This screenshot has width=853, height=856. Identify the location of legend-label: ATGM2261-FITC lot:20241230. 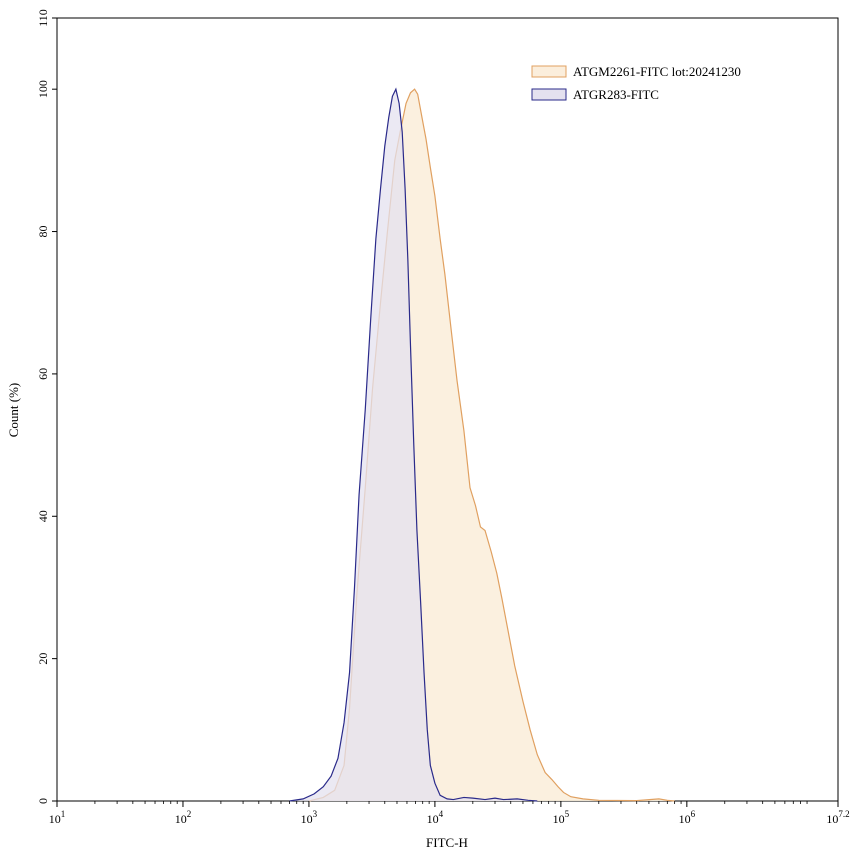
(657, 71).